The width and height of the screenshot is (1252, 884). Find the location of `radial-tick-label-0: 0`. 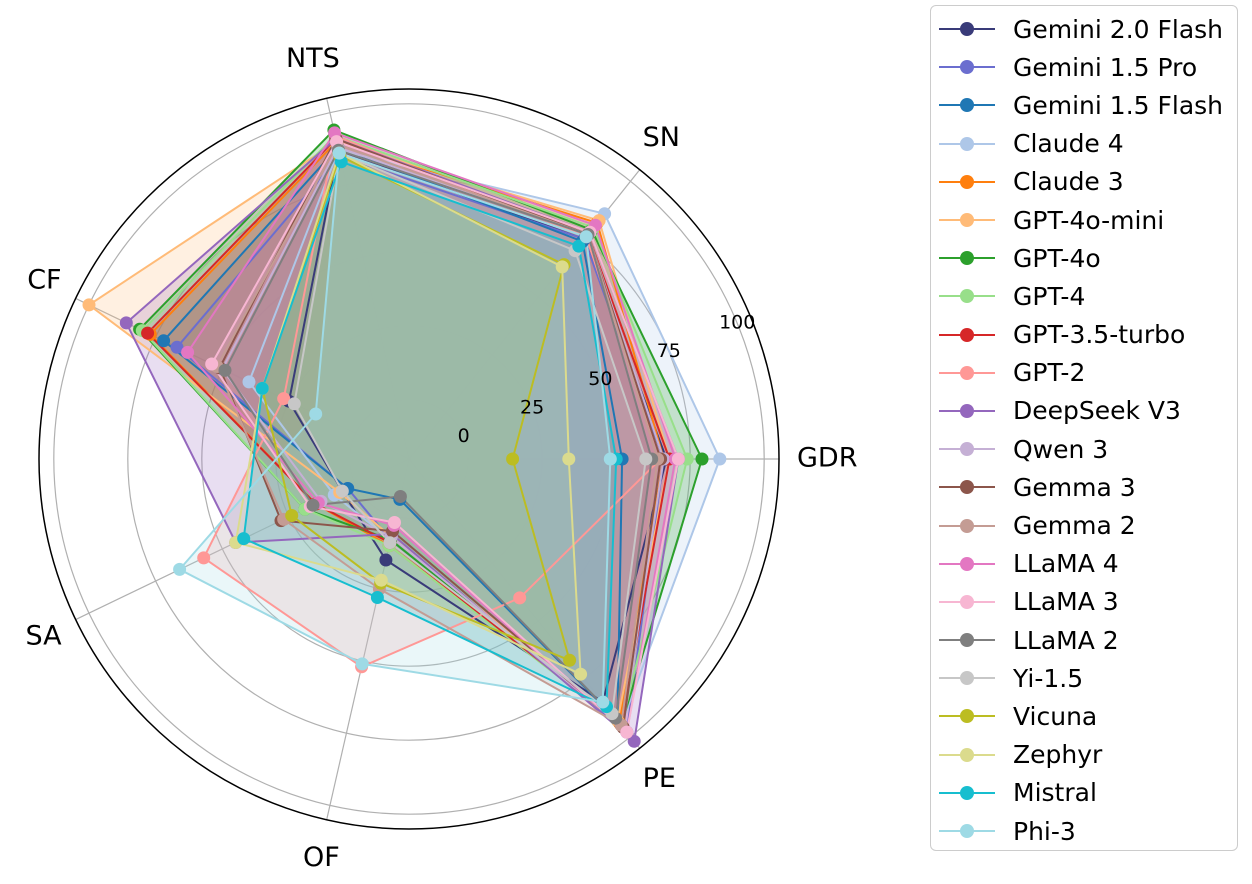

radial-tick-label-0: 0 is located at coordinates (464, 436).